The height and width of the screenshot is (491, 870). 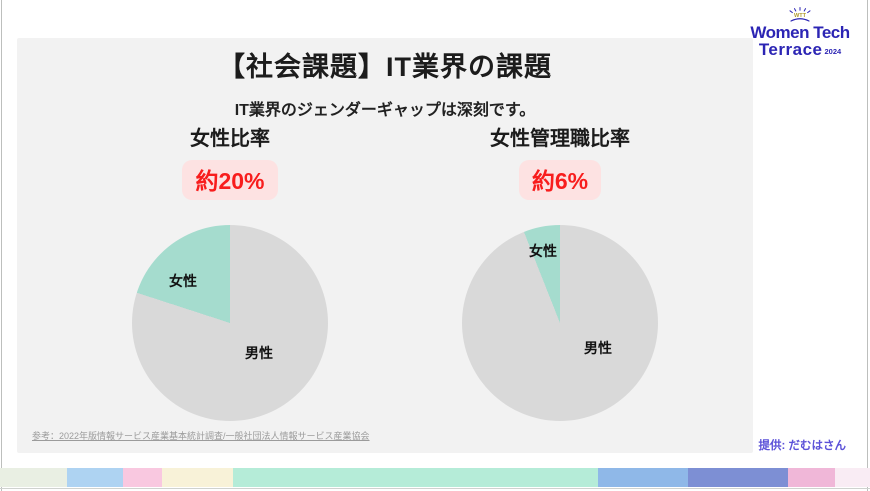 What do you see at coordinates (385, 110) in the screenshot?
I see `slide-subtitle: IT業界のジェンダーギャップは深刻です。` at bounding box center [385, 110].